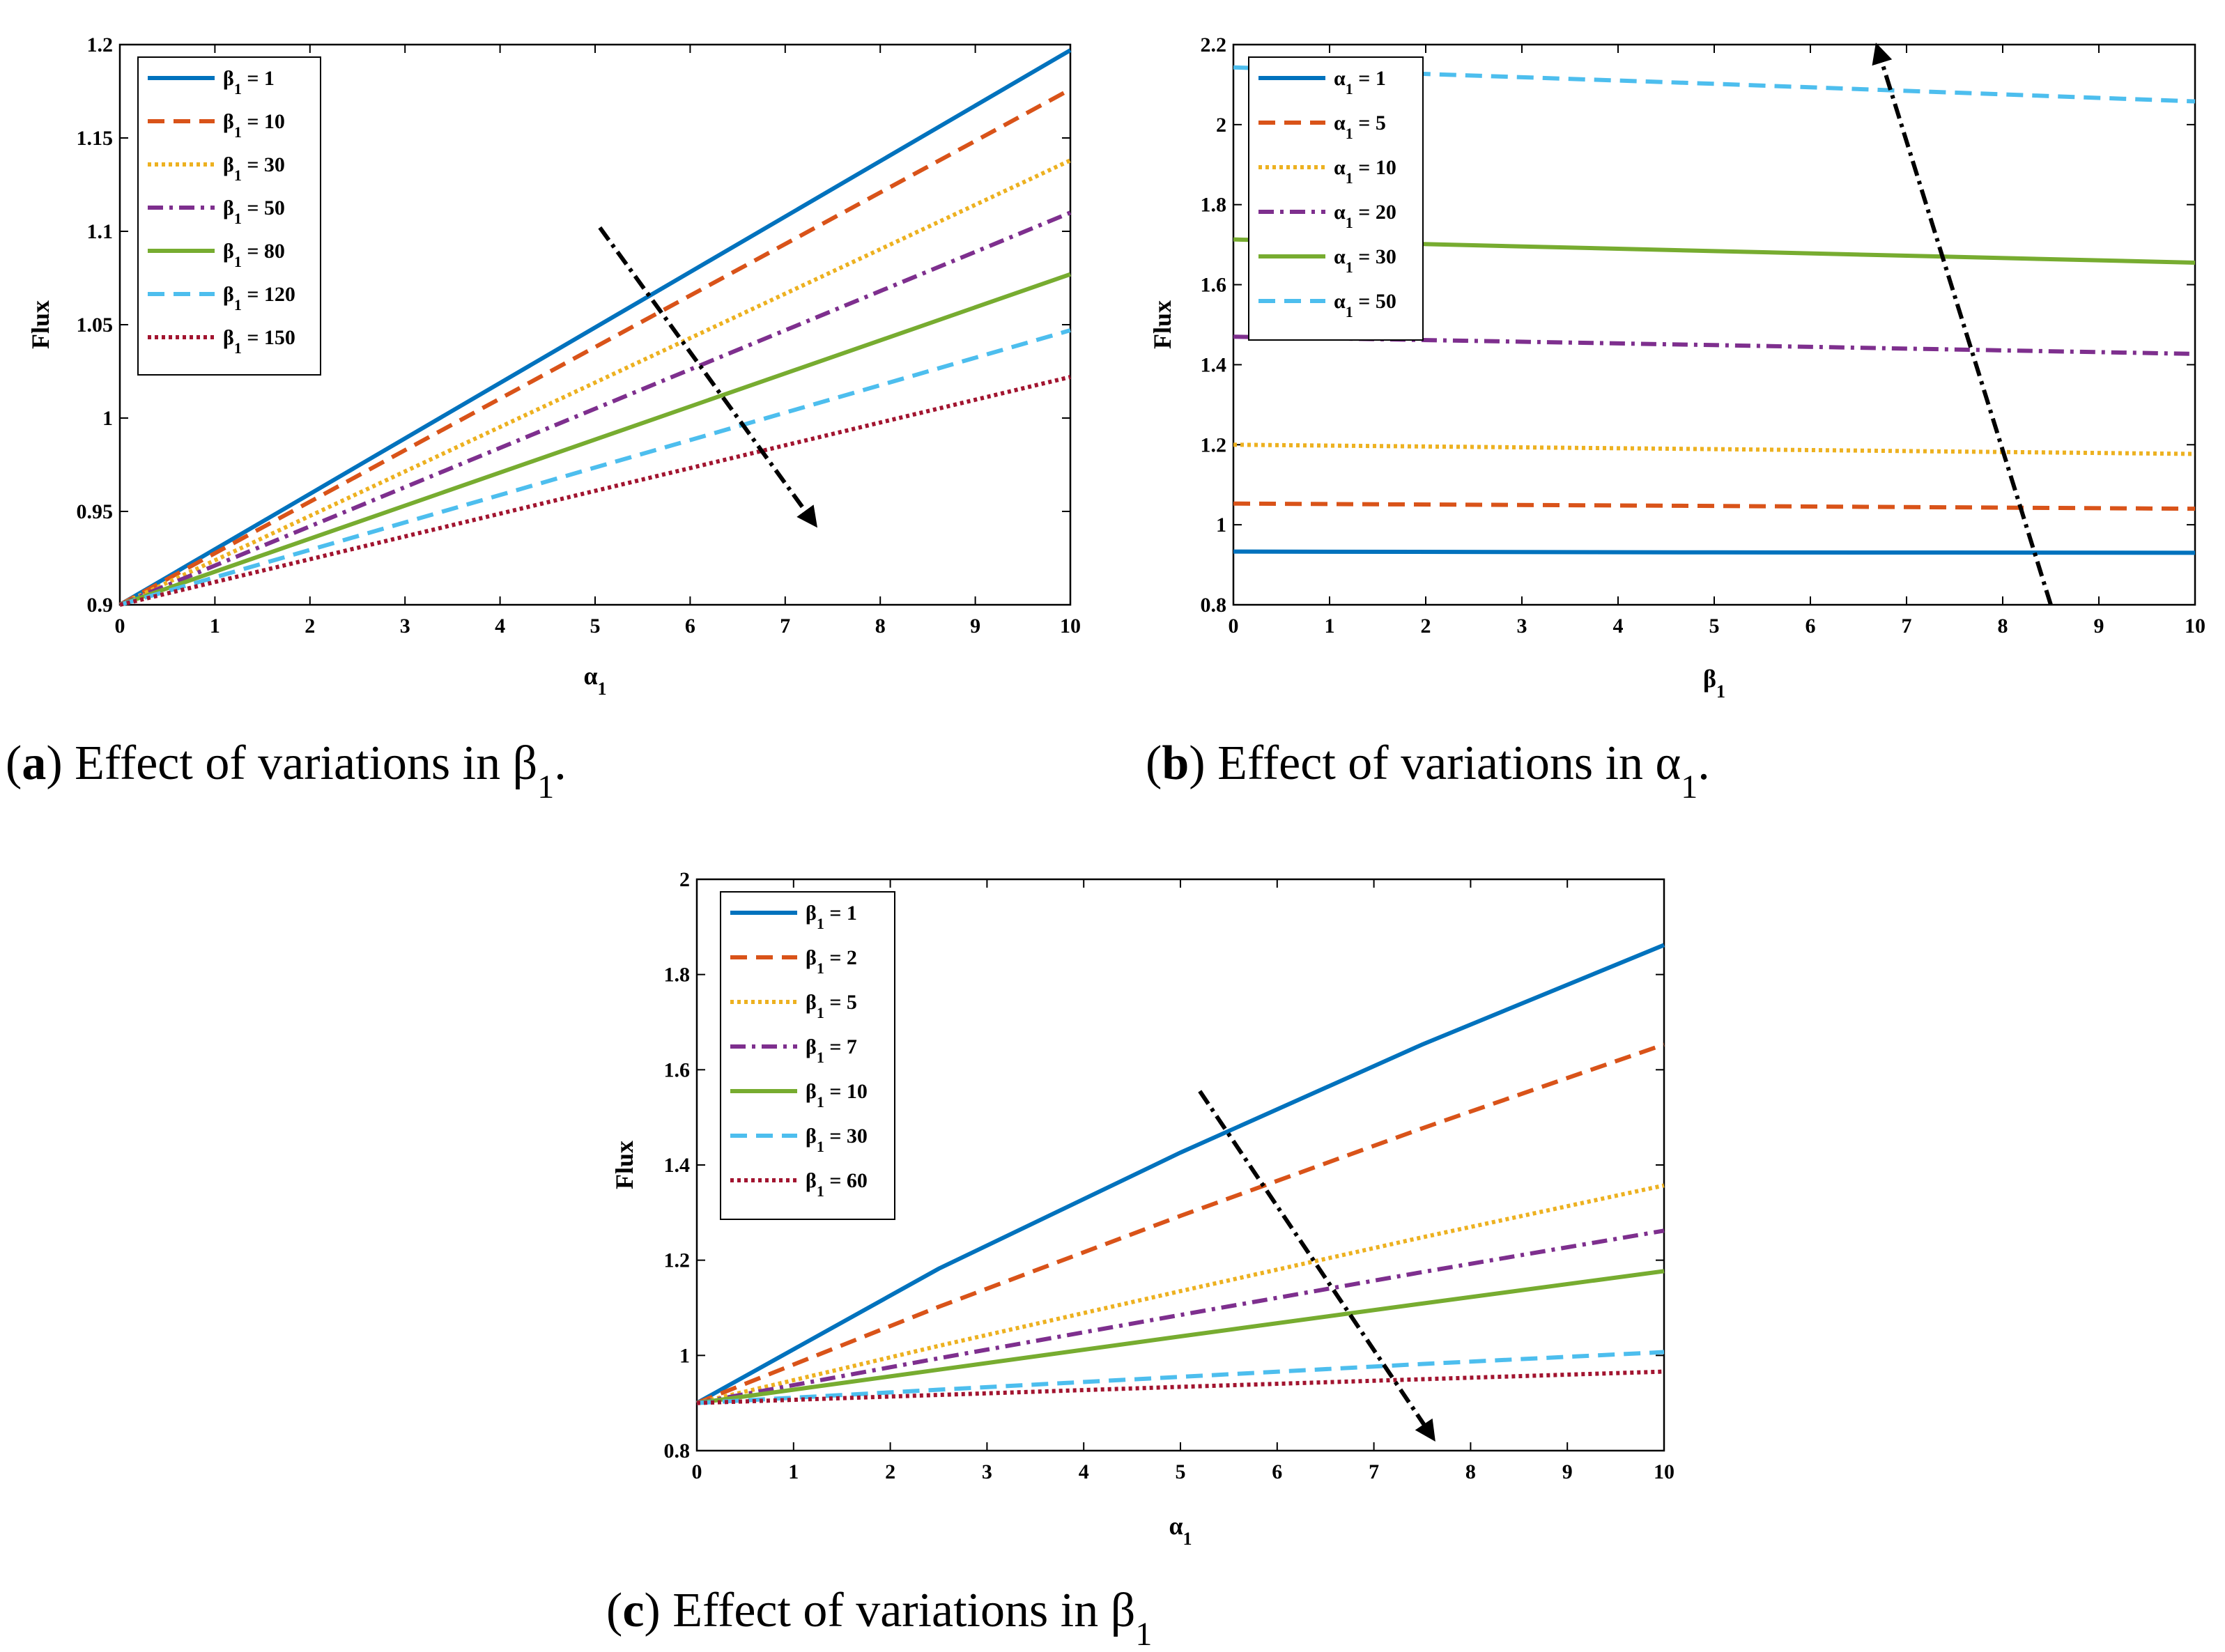  I want to click on x-tick-label-c: 1, so click(793, 1471).